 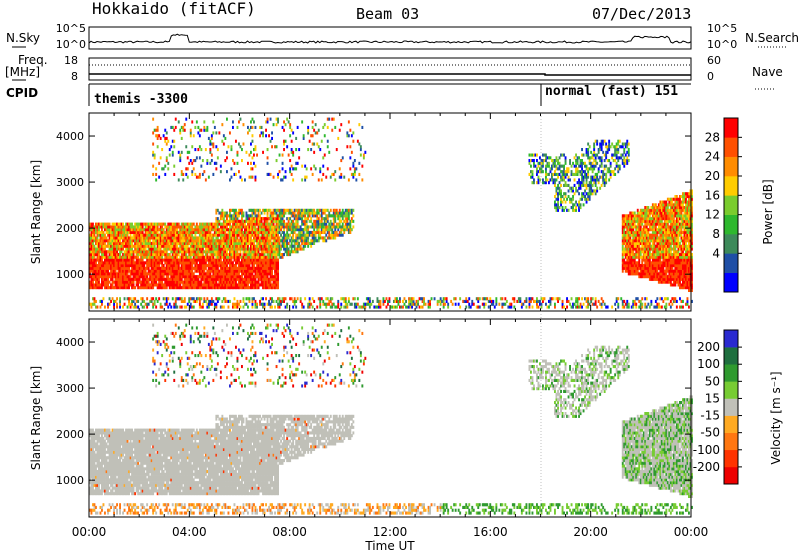 What do you see at coordinates (390, 38) in the screenshot?
I see `noise-panel-frame` at bounding box center [390, 38].